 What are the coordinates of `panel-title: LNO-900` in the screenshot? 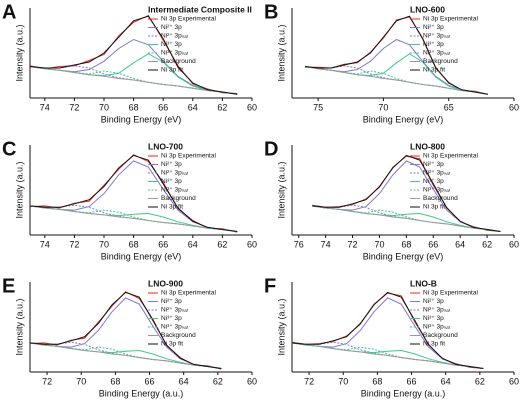 It's located at (165, 283).